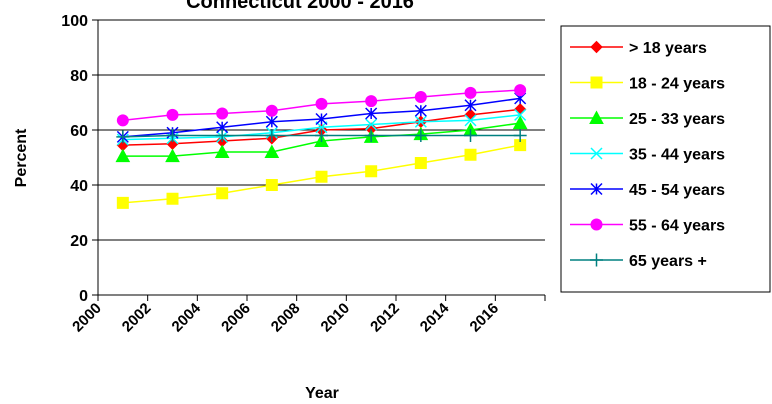  Describe the element at coordinates (187, 317) in the screenshot. I see `x-tick-label-2004: 2004` at that location.